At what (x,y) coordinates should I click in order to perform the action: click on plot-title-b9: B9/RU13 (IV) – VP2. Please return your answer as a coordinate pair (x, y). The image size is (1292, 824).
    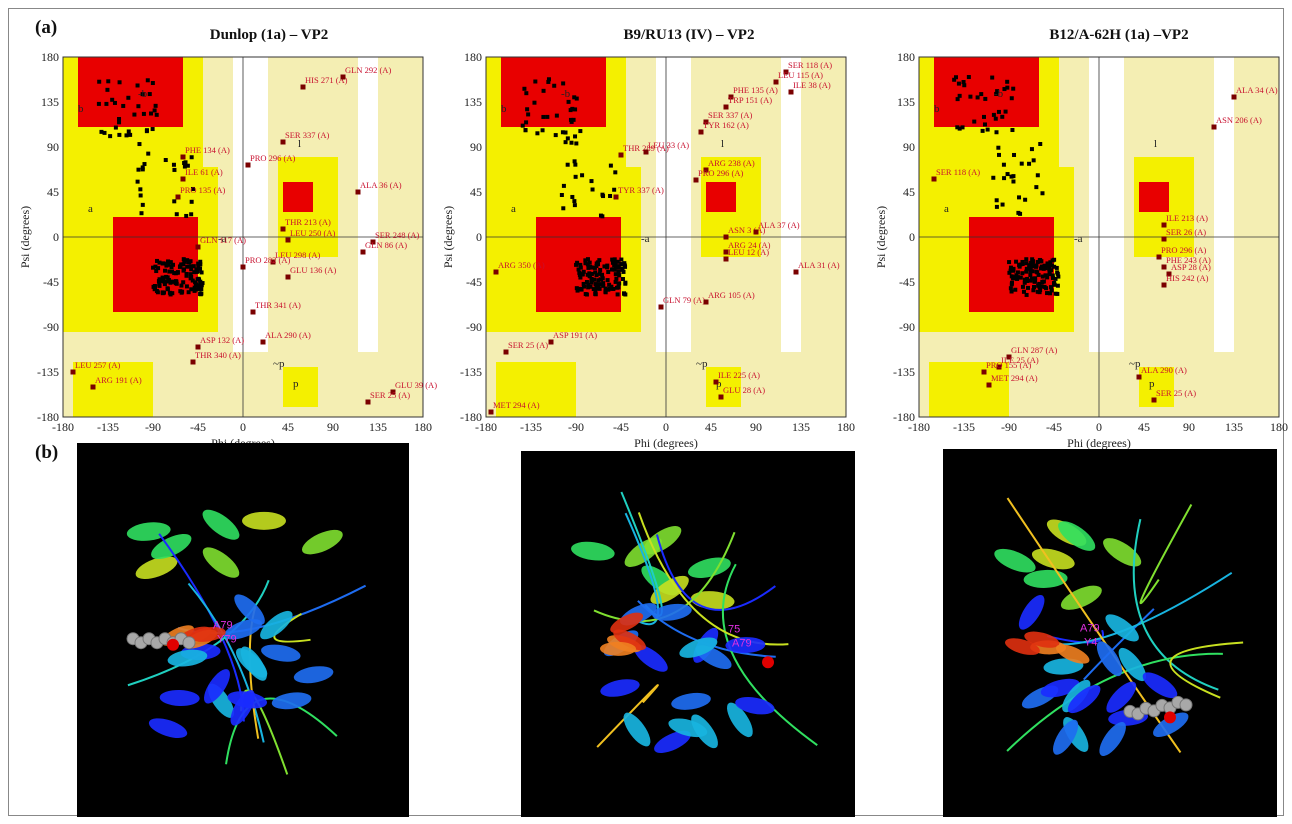
    Looking at the image, I should click on (689, 35).